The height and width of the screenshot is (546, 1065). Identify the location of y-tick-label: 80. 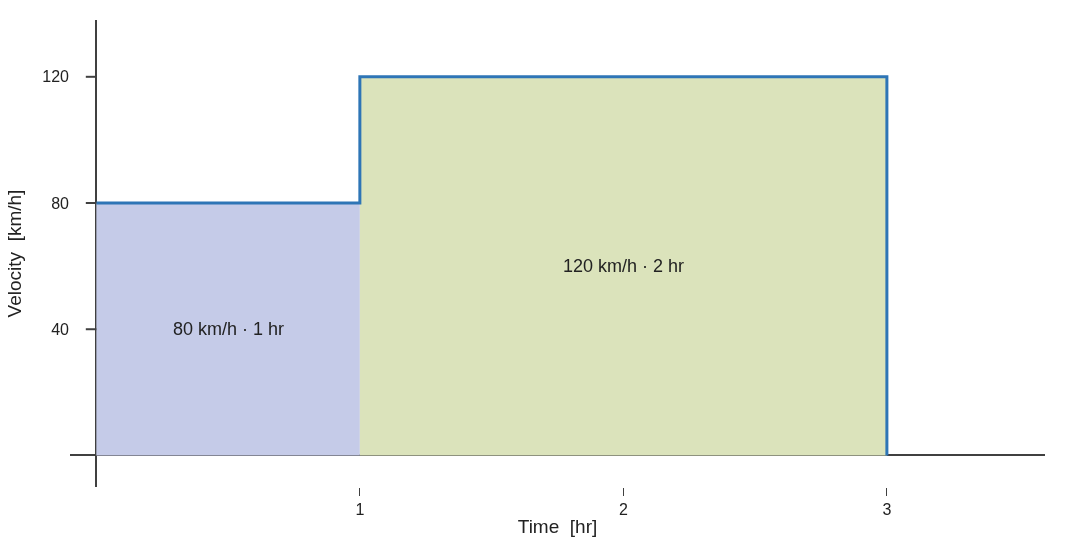
(60, 203).